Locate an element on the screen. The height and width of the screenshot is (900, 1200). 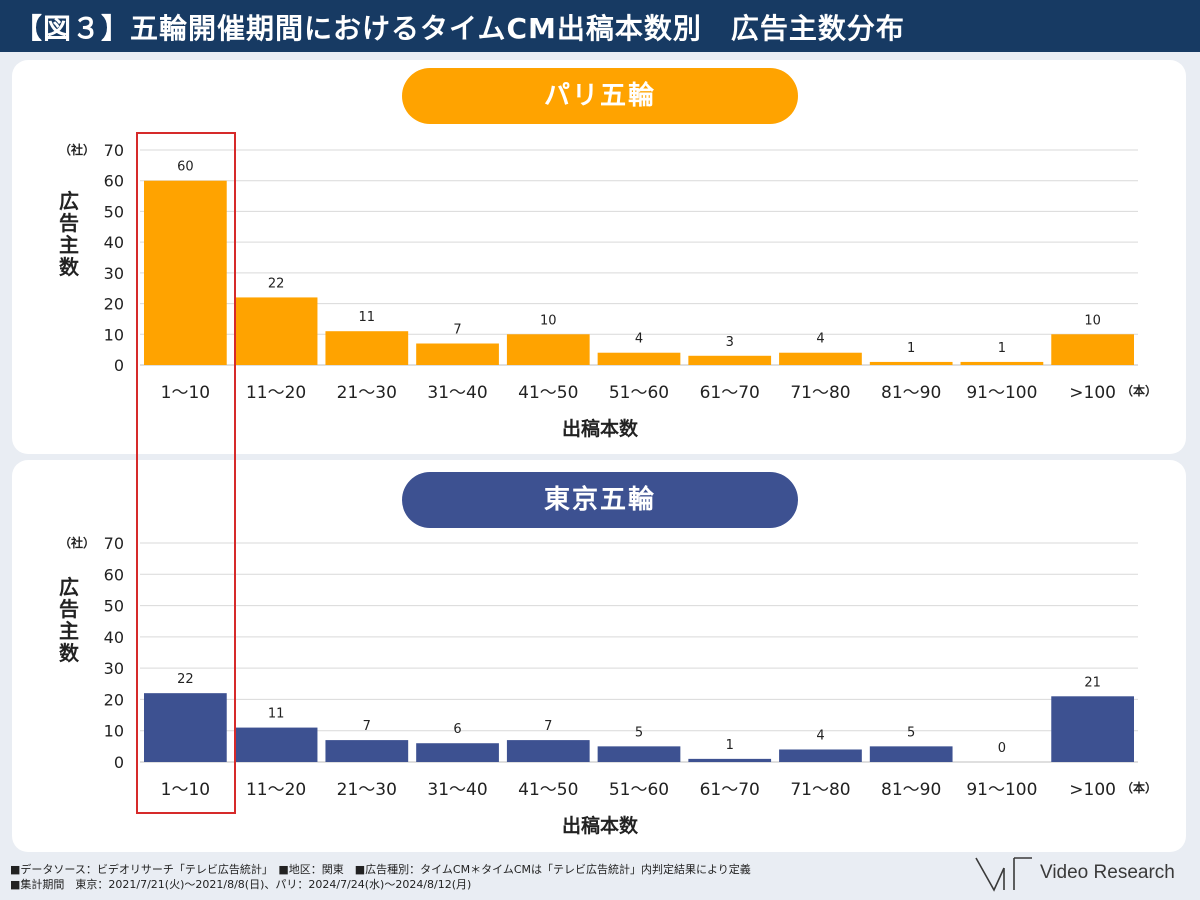
tokyo-x-tick-label: 51～60 is located at coordinates (639, 790).